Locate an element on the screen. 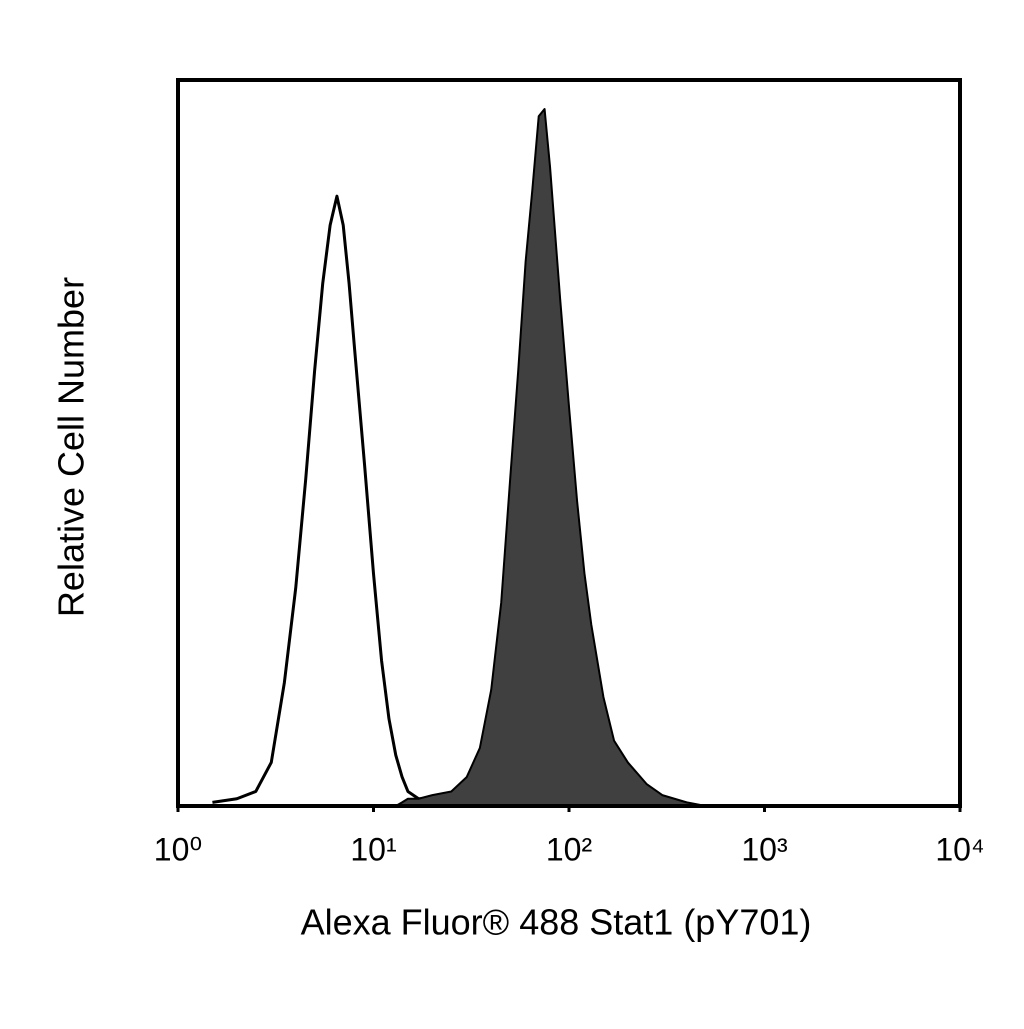 The height and width of the screenshot is (1029, 1024). y-axis-label: Relative Cell Number is located at coordinates (71, 447).